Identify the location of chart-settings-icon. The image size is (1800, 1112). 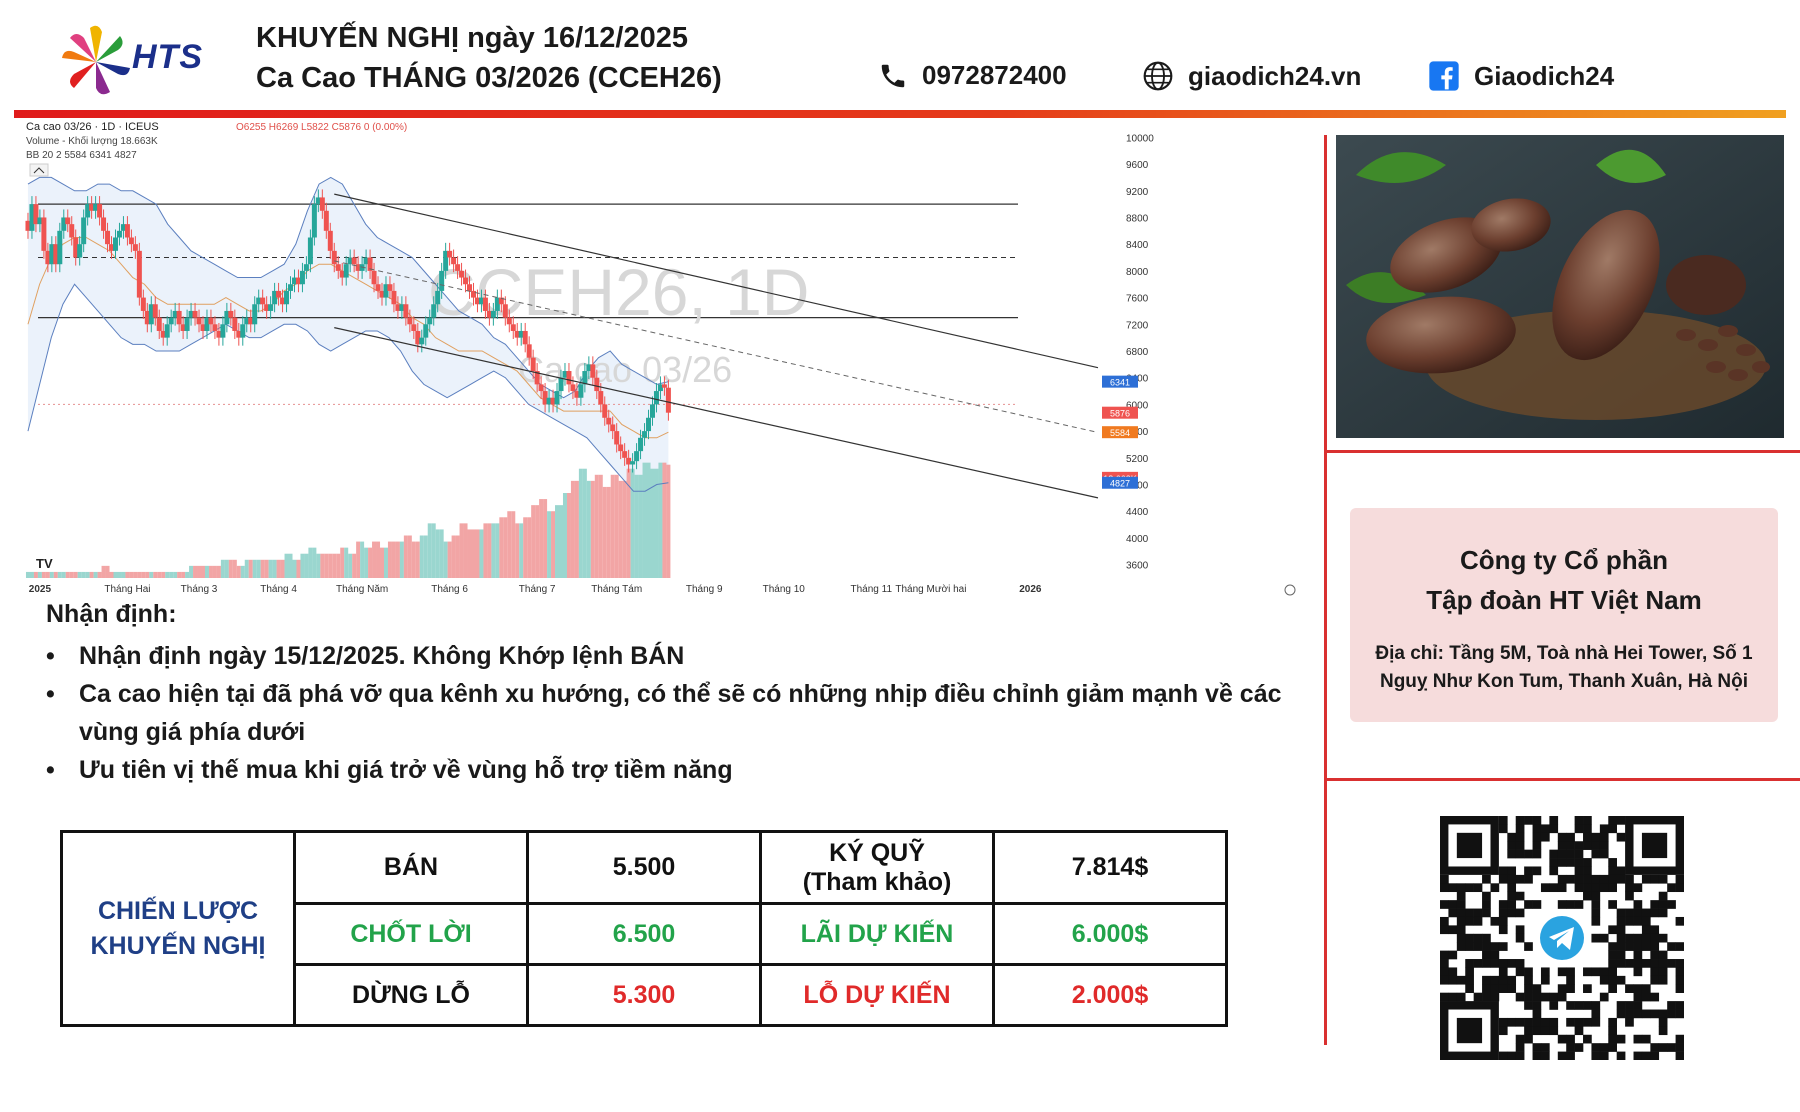
(1290, 590).